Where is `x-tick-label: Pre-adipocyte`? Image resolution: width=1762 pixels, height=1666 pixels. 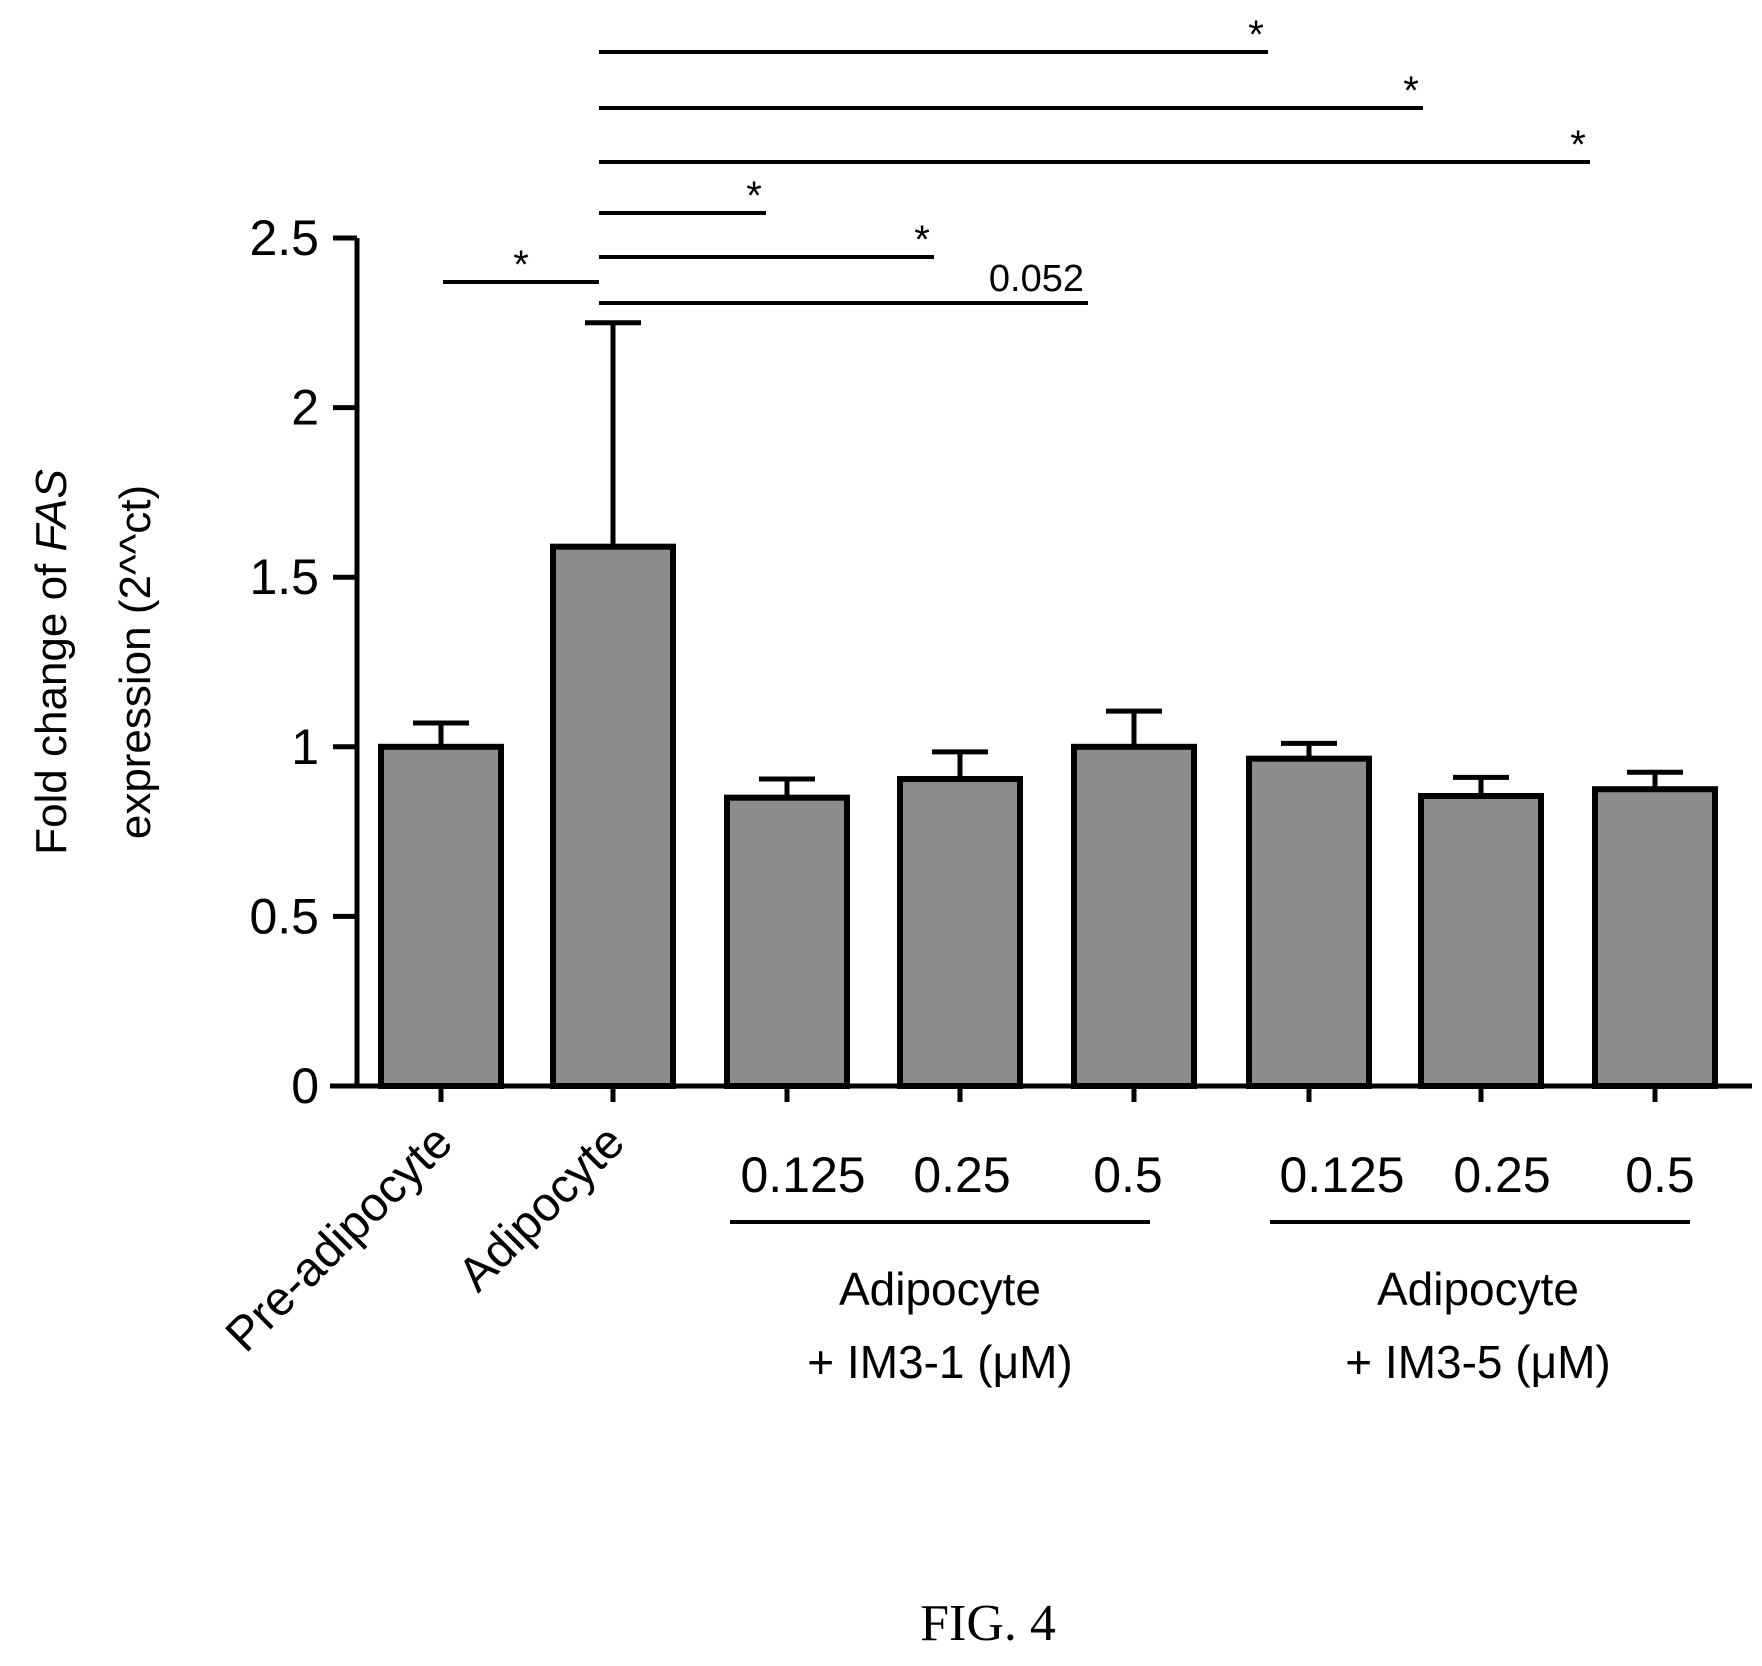
x-tick-label: Pre-adipocyte is located at coordinates (339, 1238).